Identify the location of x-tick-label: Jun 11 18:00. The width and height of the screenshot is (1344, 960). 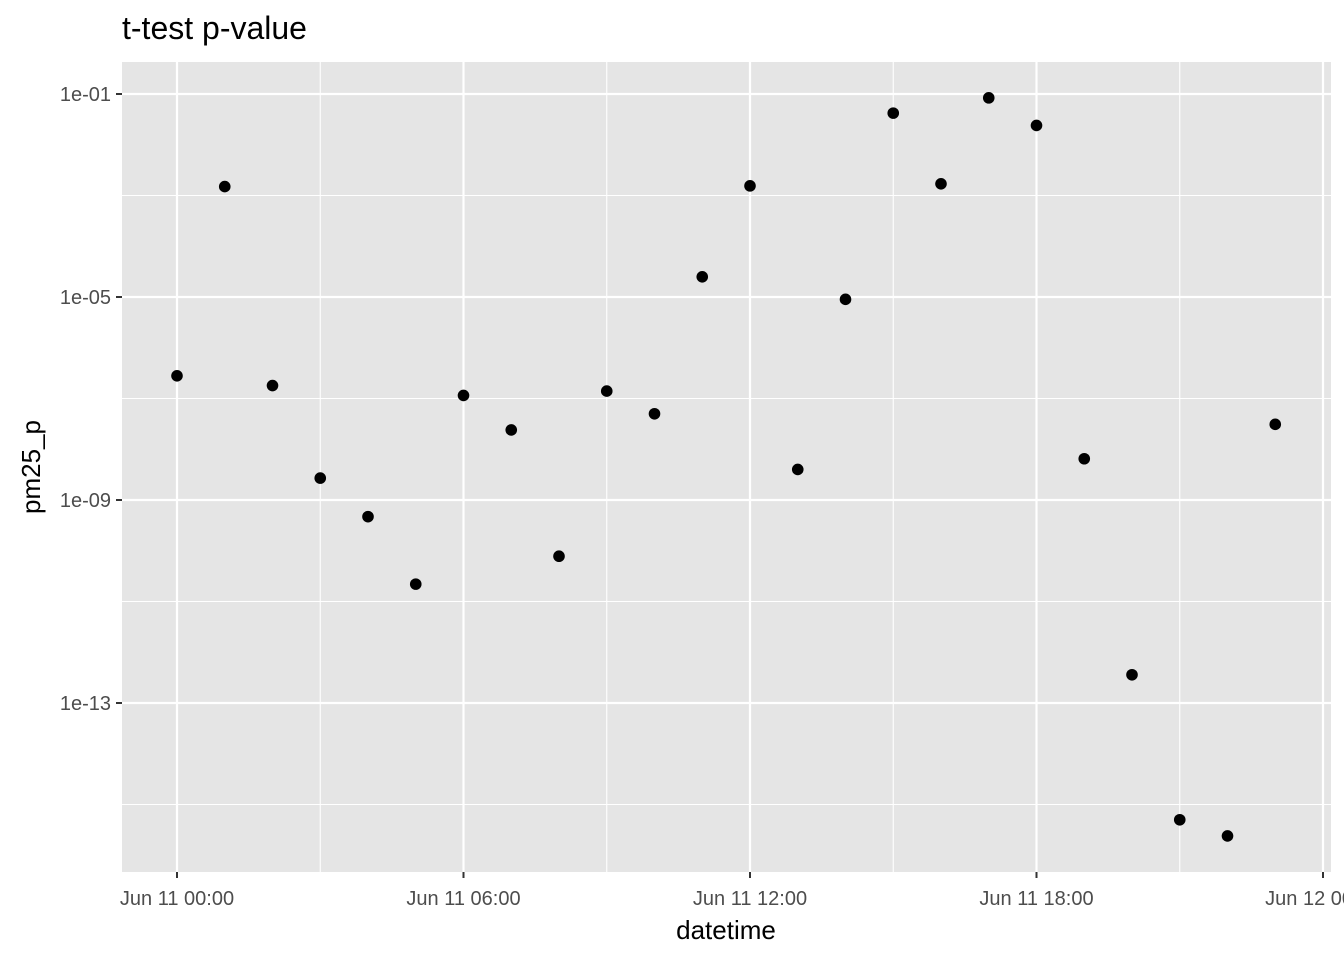
(1036, 899).